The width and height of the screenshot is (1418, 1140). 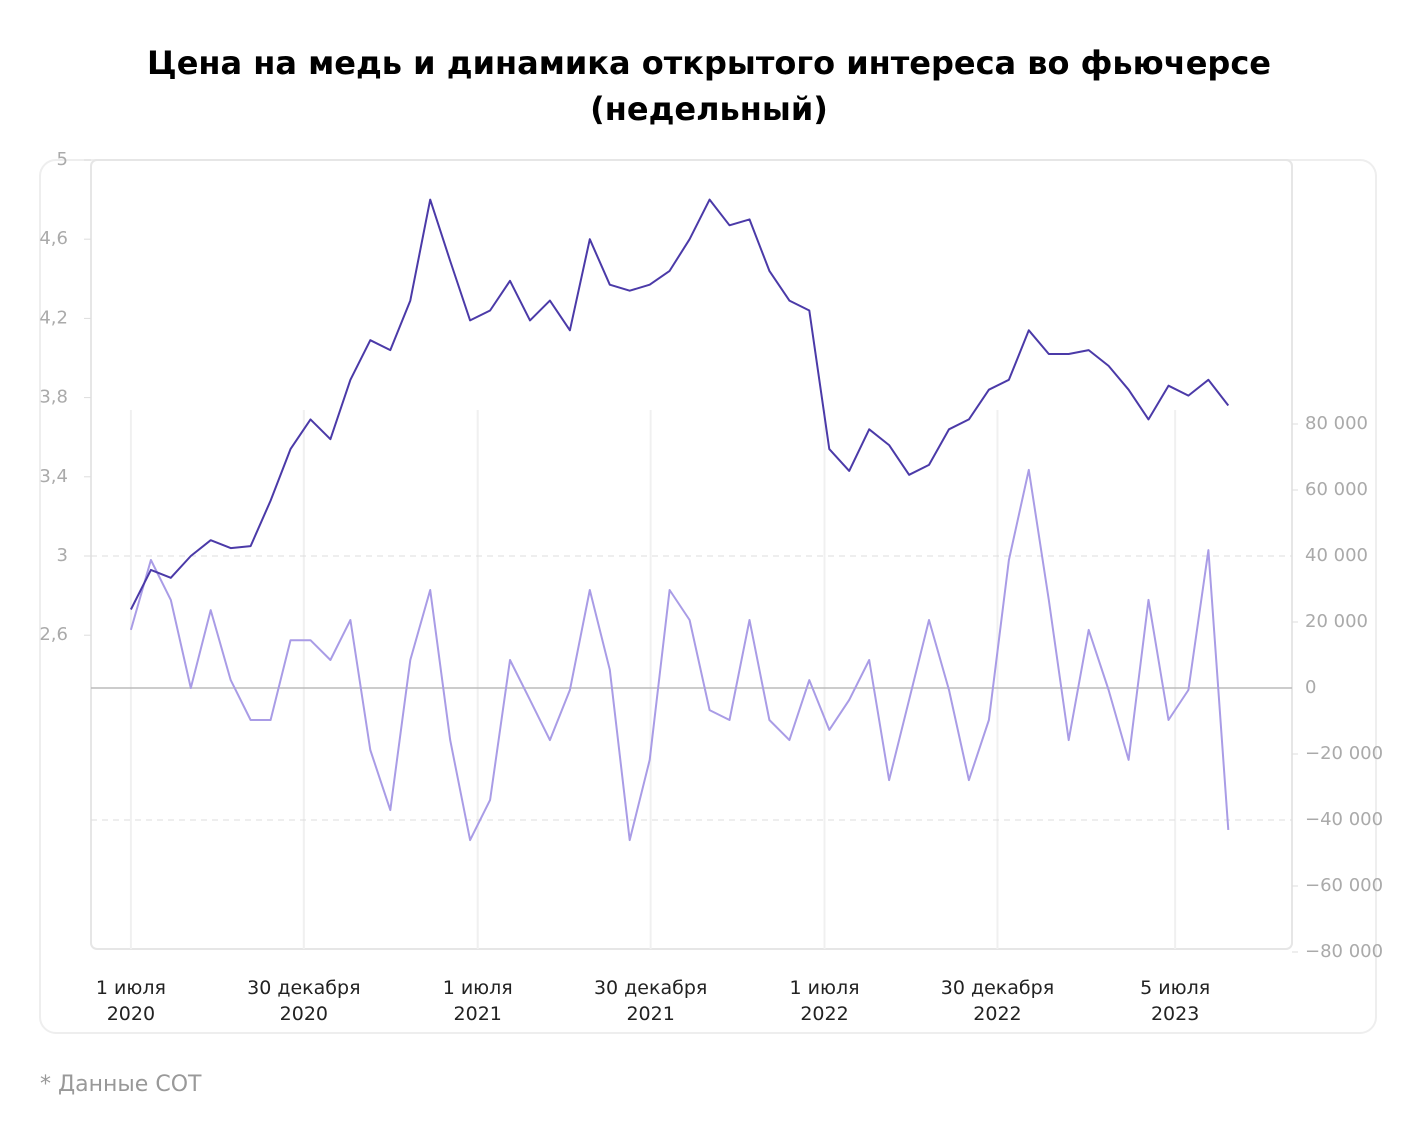 I want to click on y-tick-label: 3,4, so click(x=53, y=476).